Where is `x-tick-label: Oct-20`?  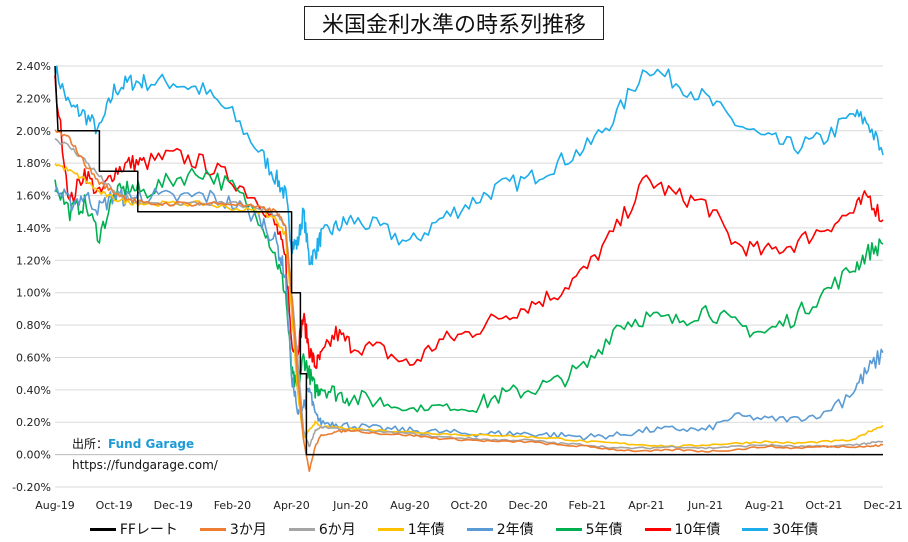
x-tick-label: Oct-20 is located at coordinates (469, 505).